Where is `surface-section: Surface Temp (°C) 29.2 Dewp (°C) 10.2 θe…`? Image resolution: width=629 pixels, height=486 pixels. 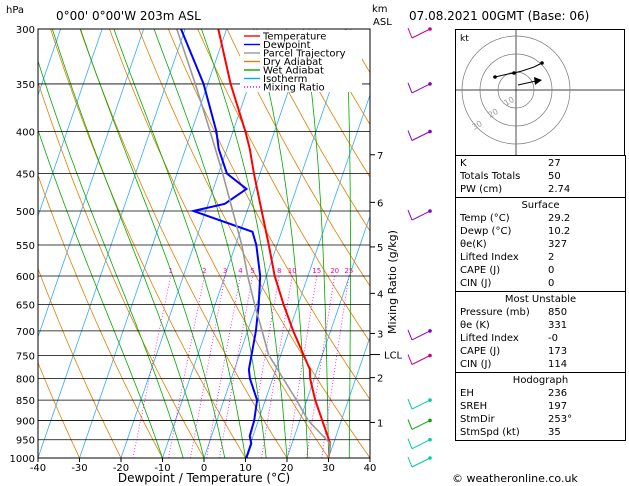
surface-section: Surface Temp (°C) 29.2 Dewp (°C) 10.2 θe… is located at coordinates (540, 244).